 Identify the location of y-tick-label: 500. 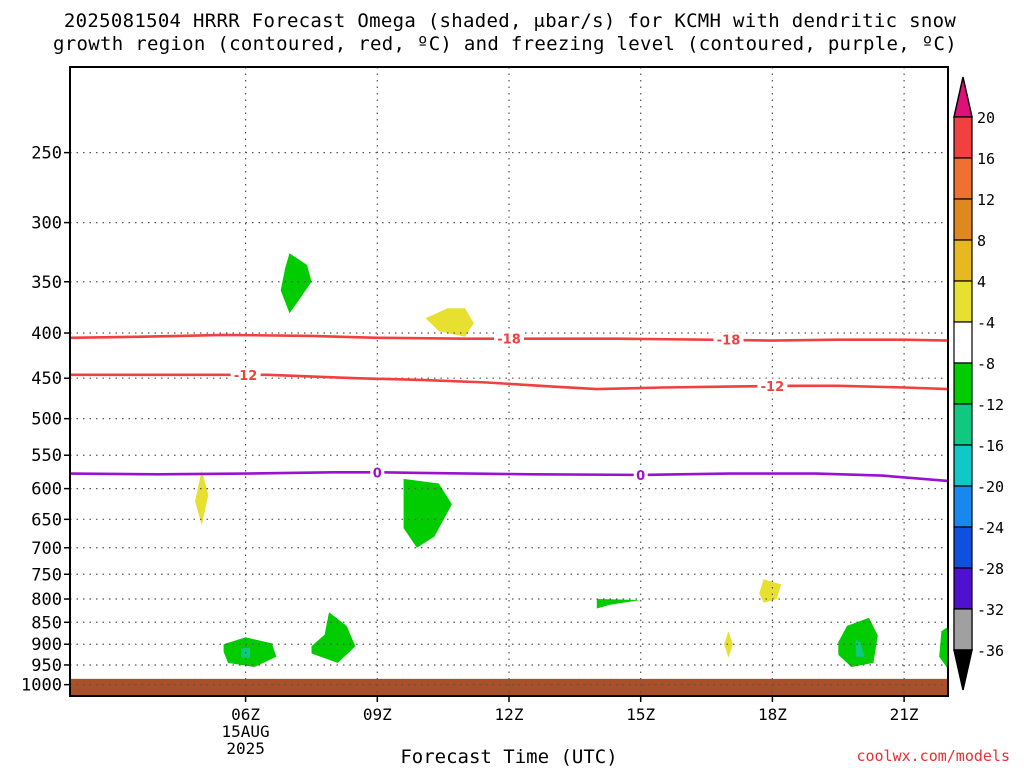
(46, 420).